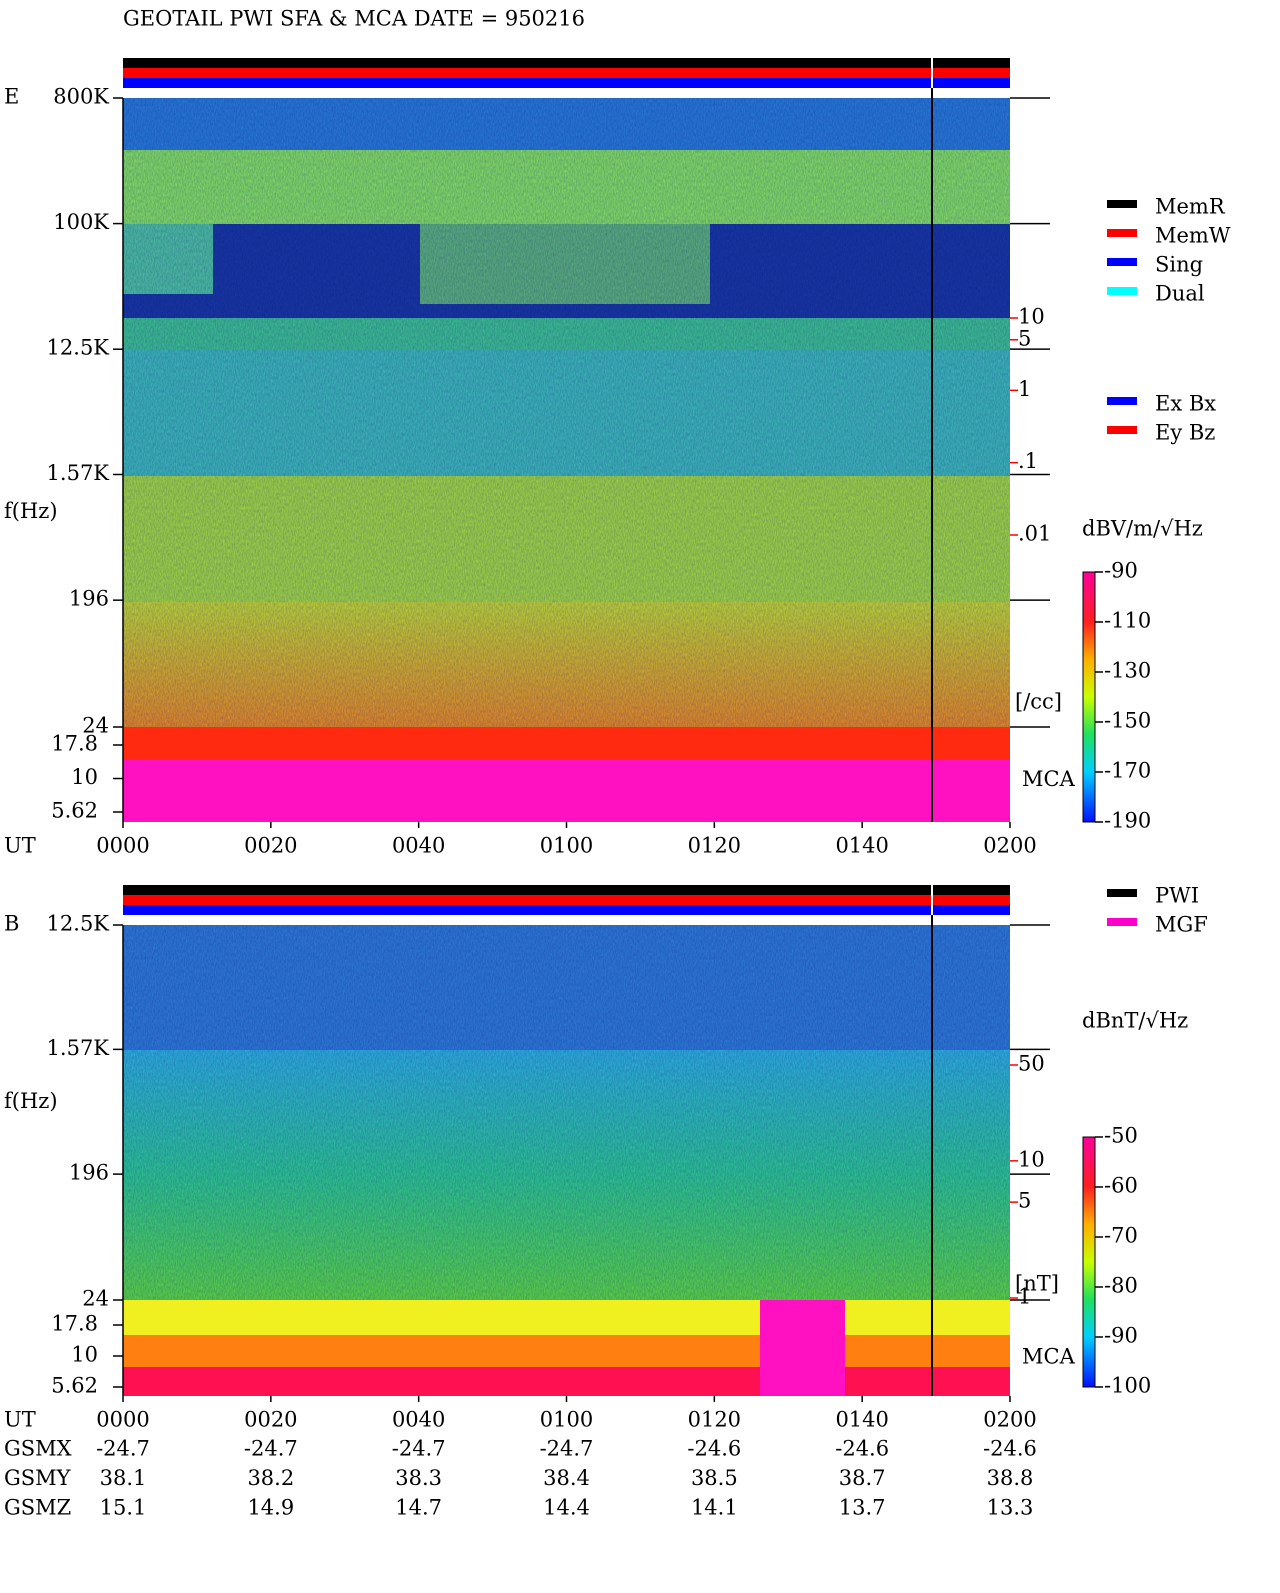 This screenshot has width=1280, height=1593. Describe the element at coordinates (1121, 1286) in the screenshot. I see `colorbar-tick-label: -80` at that location.